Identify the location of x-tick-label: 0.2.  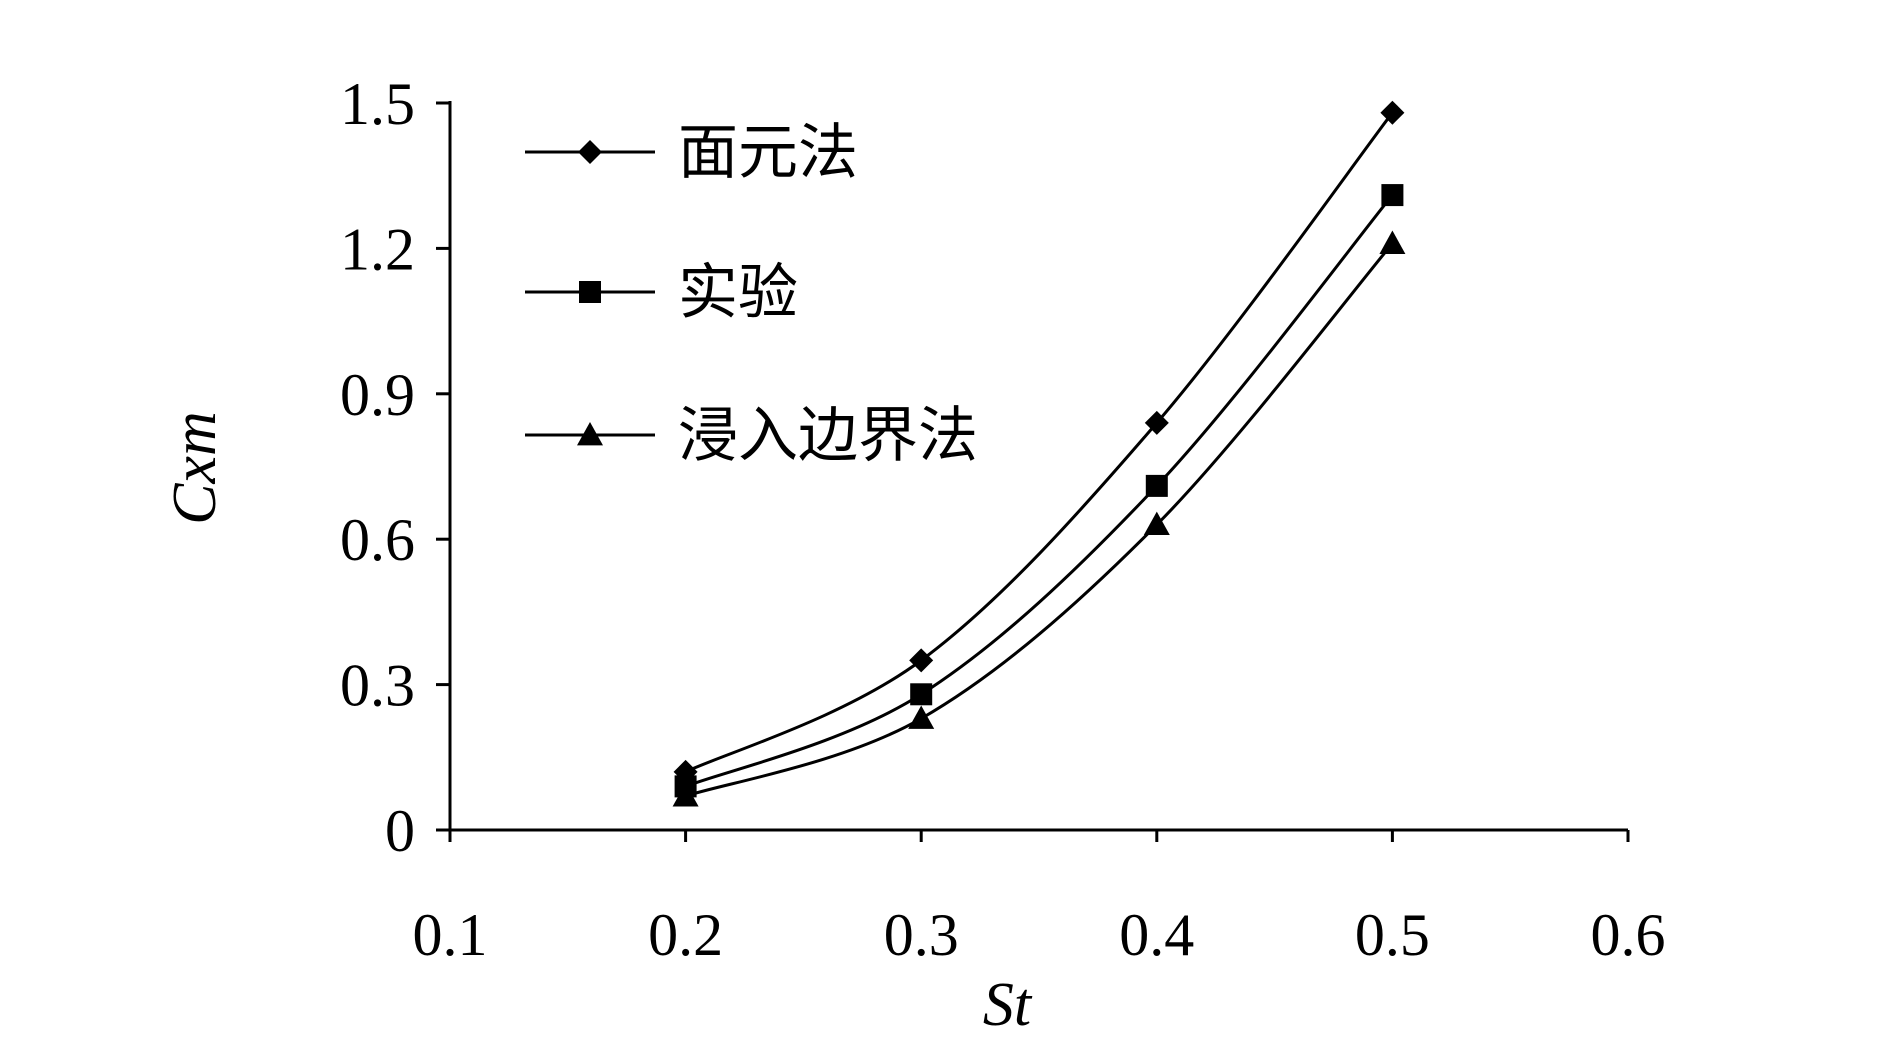
(685, 935).